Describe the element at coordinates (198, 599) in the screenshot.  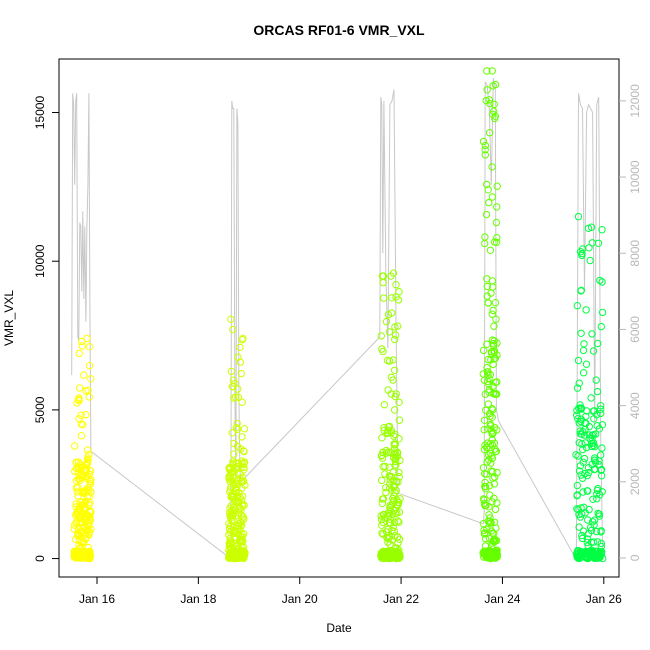
I see `x-tick-label: Jan 18` at that location.